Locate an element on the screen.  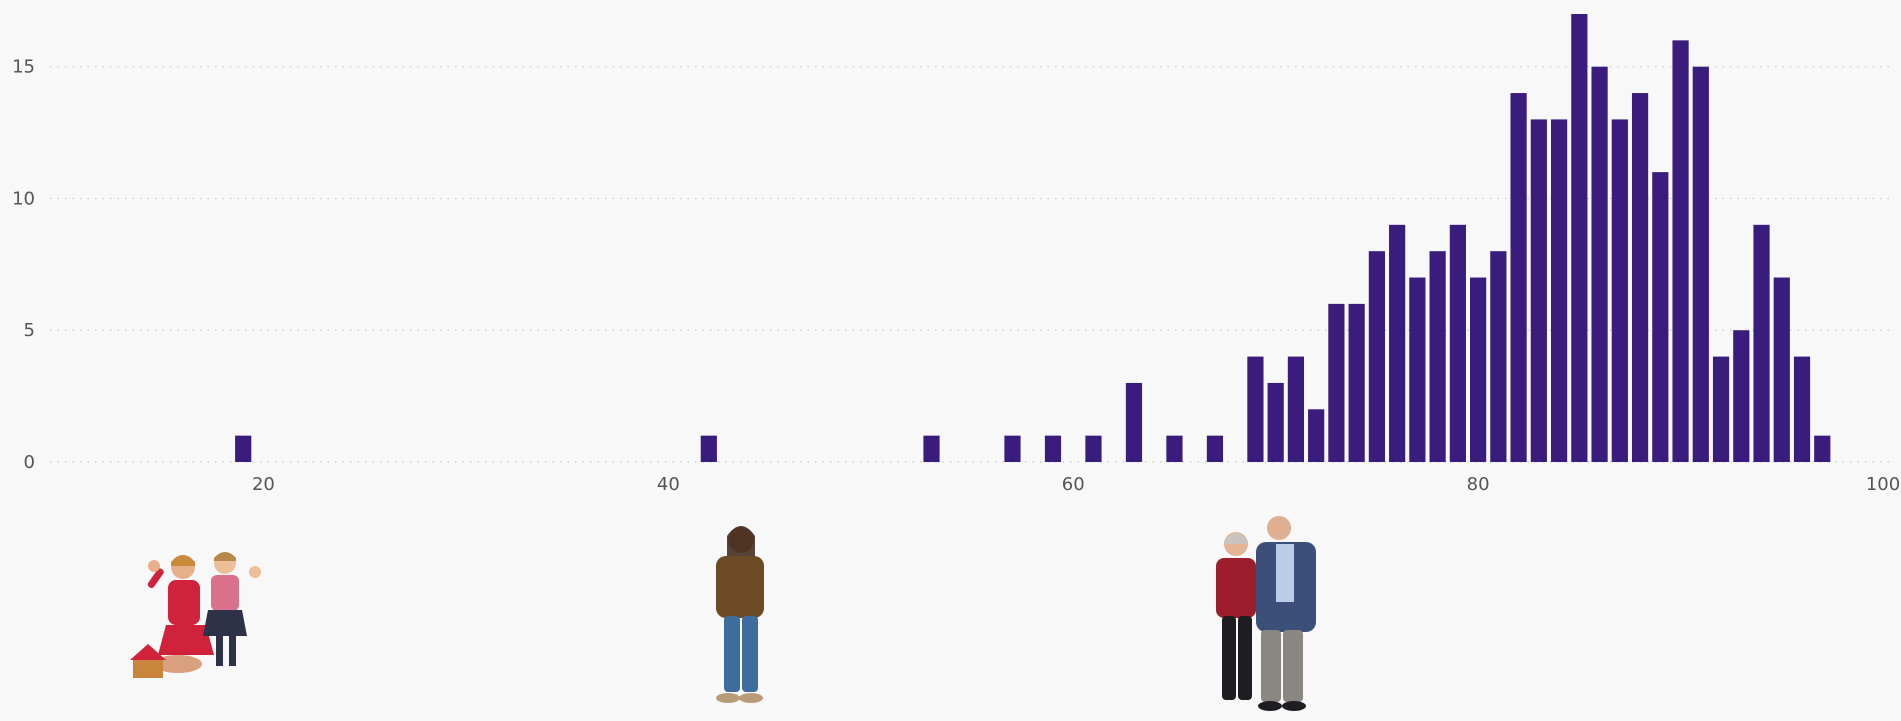
x-axis-labels: 20 40 60 80 100 is located at coordinates (1076, 484).